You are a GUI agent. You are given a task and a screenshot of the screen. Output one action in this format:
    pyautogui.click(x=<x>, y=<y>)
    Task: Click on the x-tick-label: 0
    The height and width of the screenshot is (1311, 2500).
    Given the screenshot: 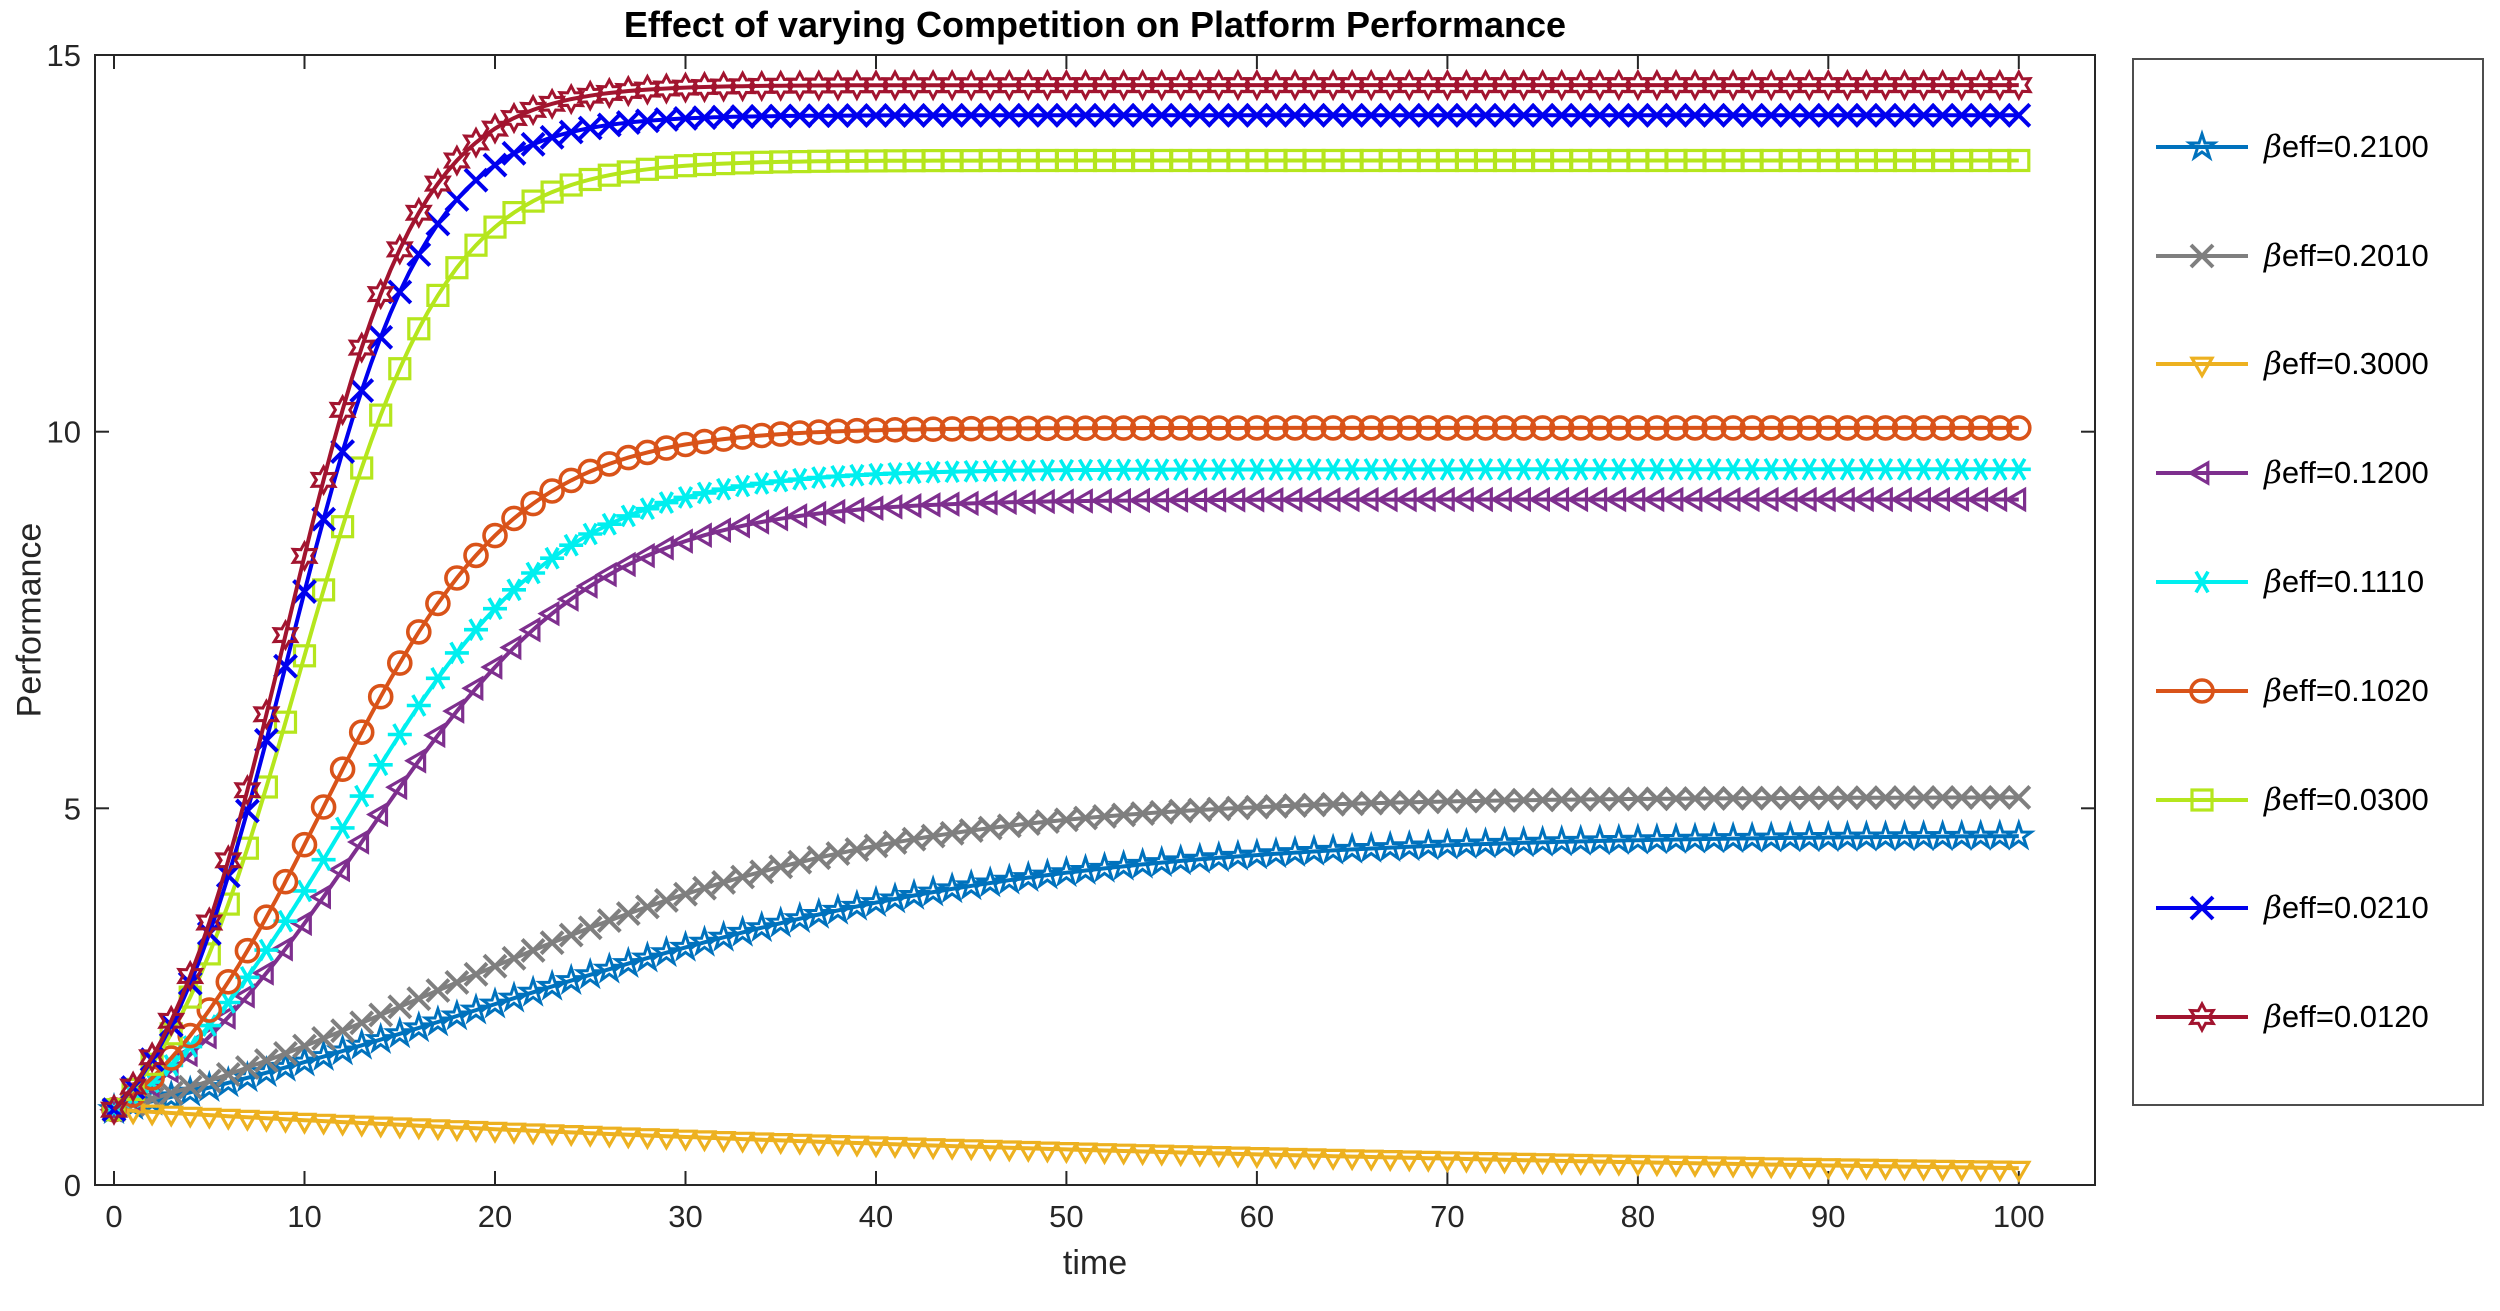 What is the action you would take?
    pyautogui.click(x=113, y=1216)
    